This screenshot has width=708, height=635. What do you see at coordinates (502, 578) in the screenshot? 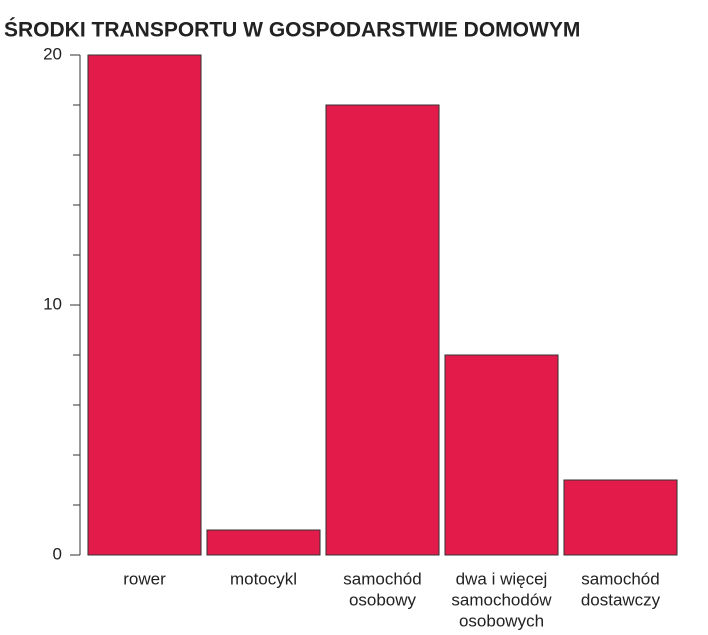
I see `x-tick-label: dwa i więcej` at bounding box center [502, 578].